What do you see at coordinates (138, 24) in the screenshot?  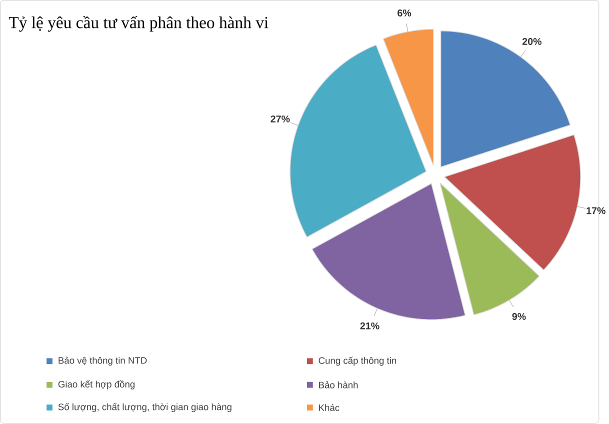 I see `chart-title: Tỷ lệ yêu cầu tư vấn phân theo hành vi` at bounding box center [138, 24].